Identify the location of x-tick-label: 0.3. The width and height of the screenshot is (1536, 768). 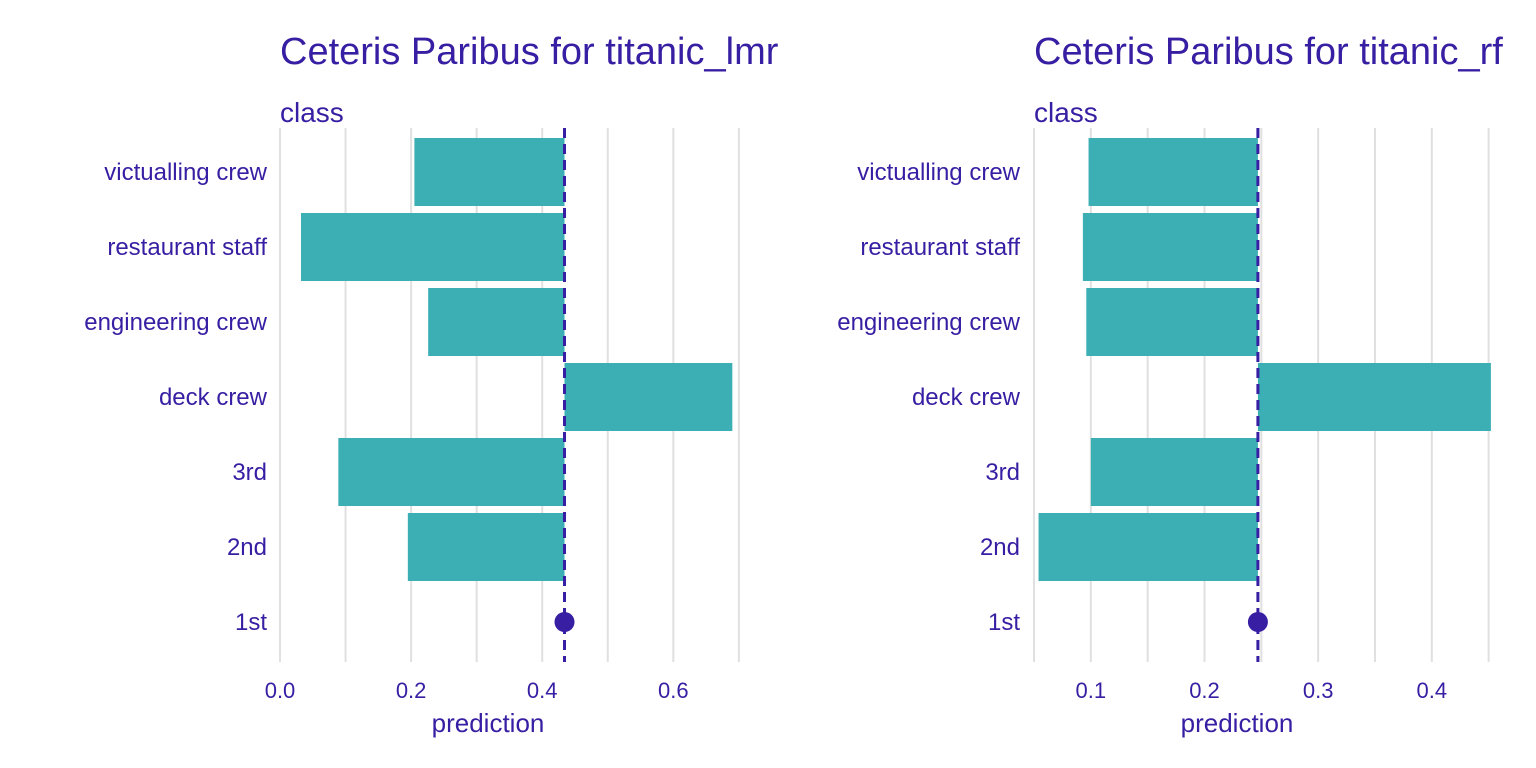
(1318, 690).